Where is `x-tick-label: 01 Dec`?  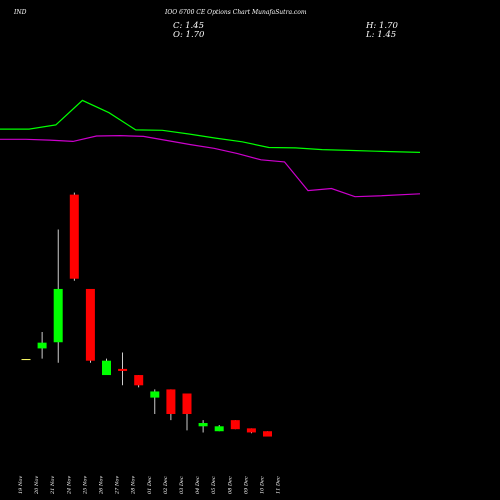 x-tick-label: 01 Dec is located at coordinates (150, 485).